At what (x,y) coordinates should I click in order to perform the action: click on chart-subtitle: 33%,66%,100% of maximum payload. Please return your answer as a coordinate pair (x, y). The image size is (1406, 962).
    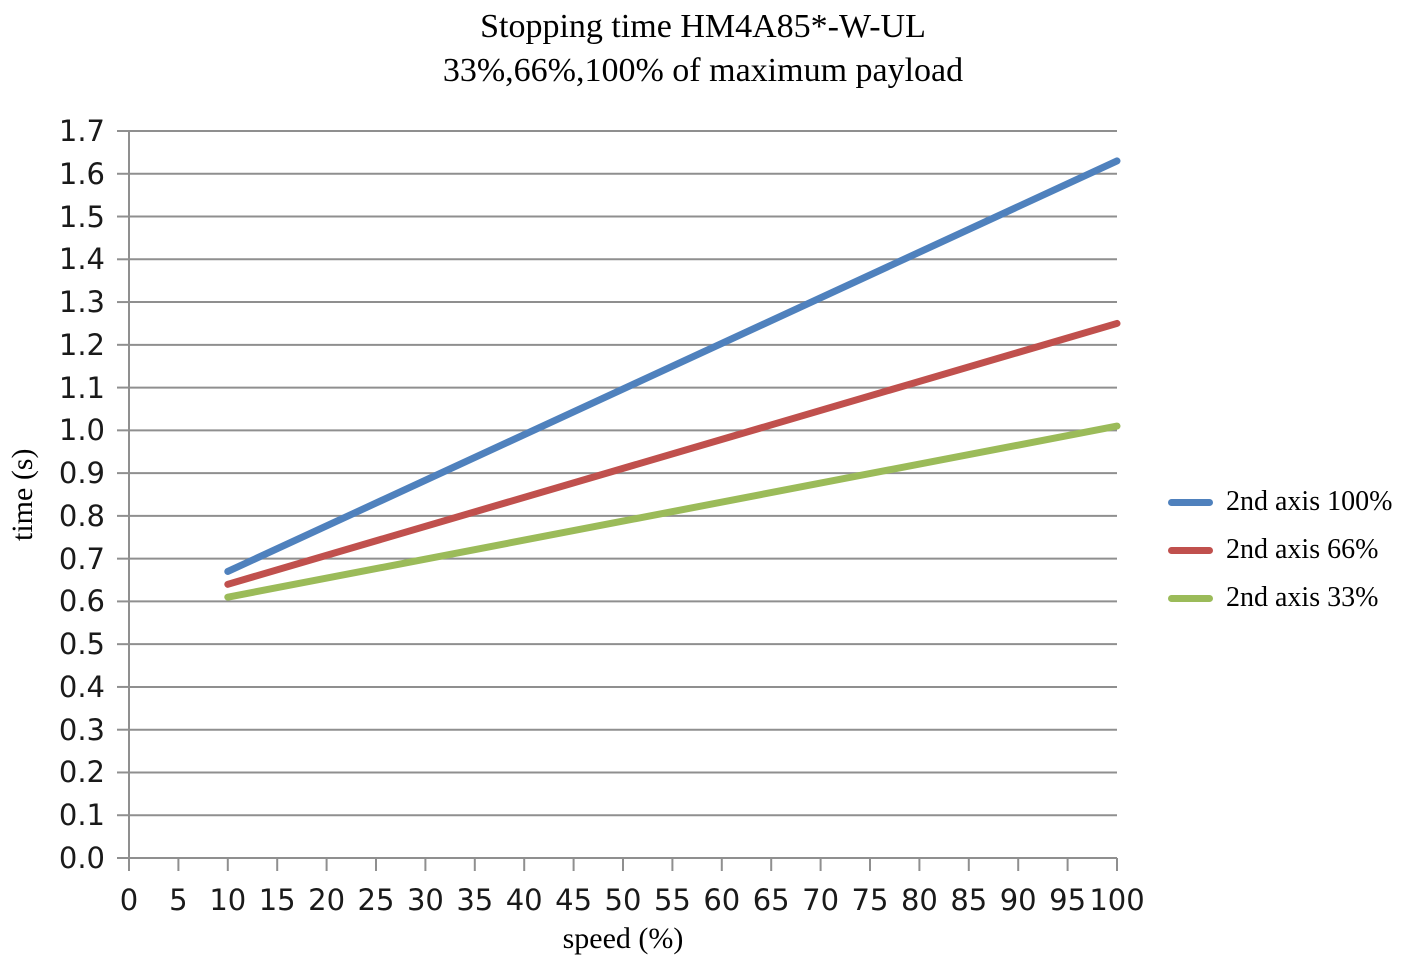
    Looking at the image, I should click on (703, 70).